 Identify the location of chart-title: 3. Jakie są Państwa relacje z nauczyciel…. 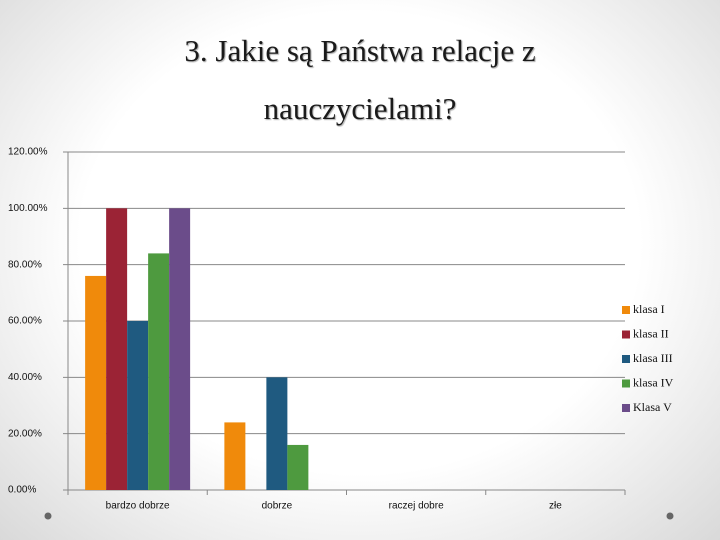
(360, 79).